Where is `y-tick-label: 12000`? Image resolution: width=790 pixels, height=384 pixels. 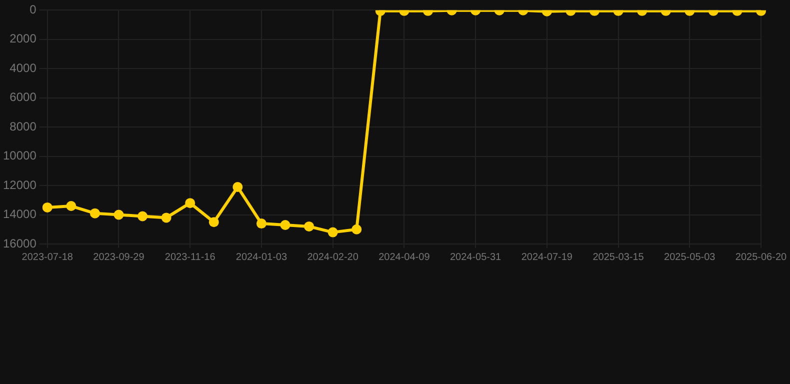 y-tick-label: 12000 is located at coordinates (19, 185).